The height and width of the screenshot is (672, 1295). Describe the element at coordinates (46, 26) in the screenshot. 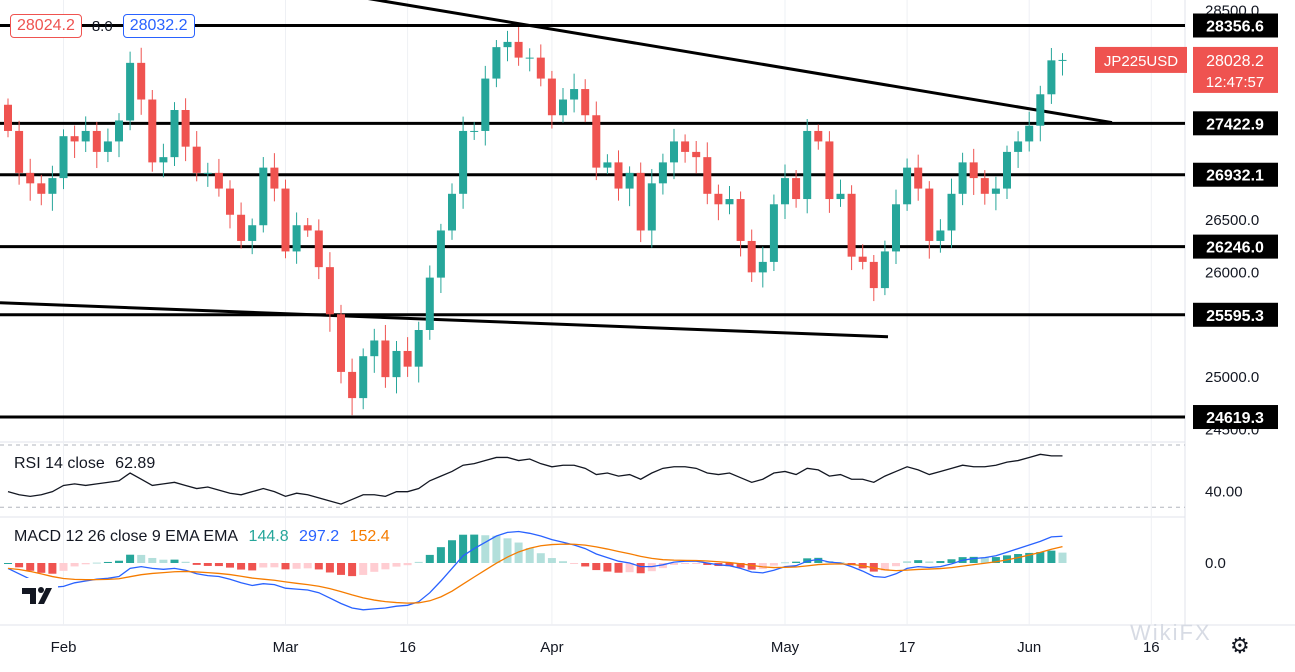

I see `bid-price-button: 28024.2` at that location.